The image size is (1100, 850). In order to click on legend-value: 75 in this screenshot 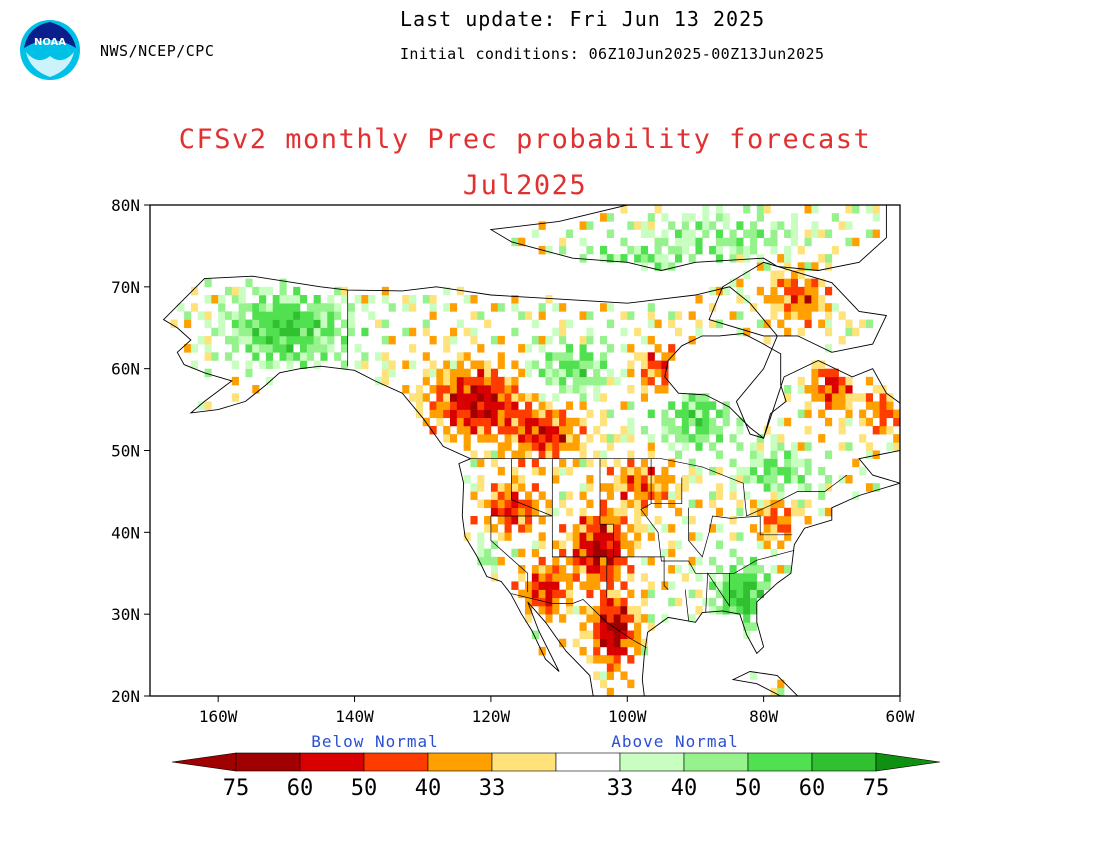, I will do `click(876, 788)`.